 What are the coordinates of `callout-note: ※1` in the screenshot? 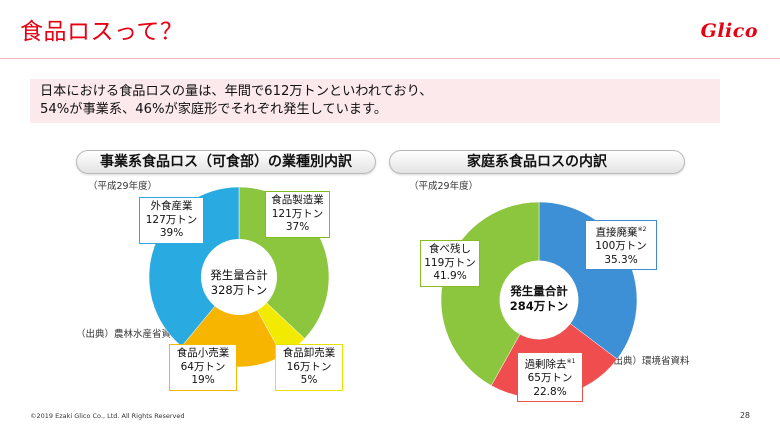 It's located at (571, 361).